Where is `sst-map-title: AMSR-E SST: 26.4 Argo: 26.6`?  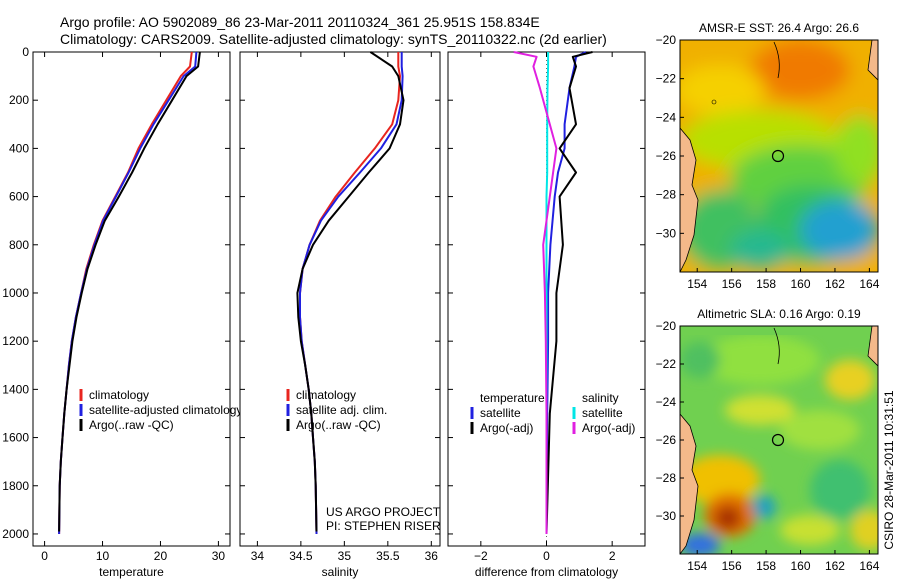 sst-map-title: AMSR-E SST: 26.4 Argo: 26.6 is located at coordinates (779, 28).